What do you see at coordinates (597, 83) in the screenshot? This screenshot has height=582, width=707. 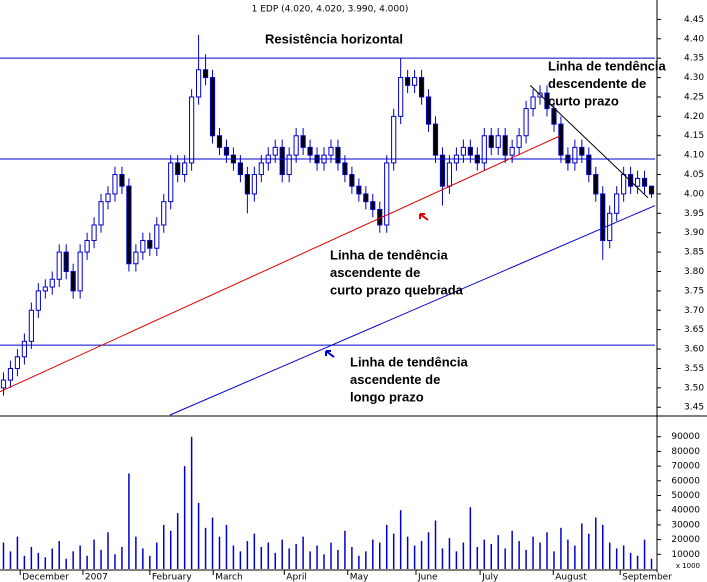 I see `annotation: descendente de` at bounding box center [597, 83].